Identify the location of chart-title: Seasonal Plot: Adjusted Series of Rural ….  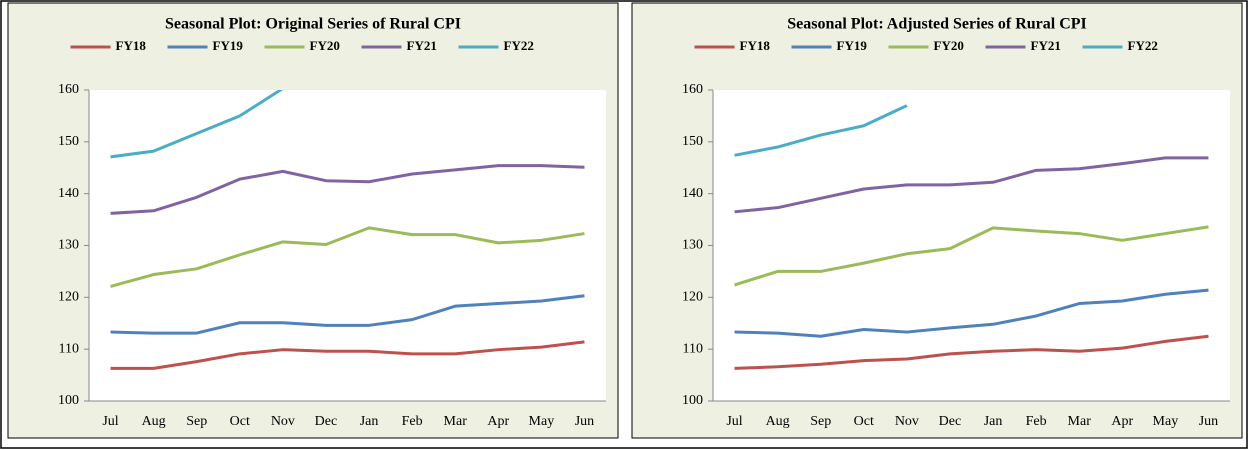
(937, 24).